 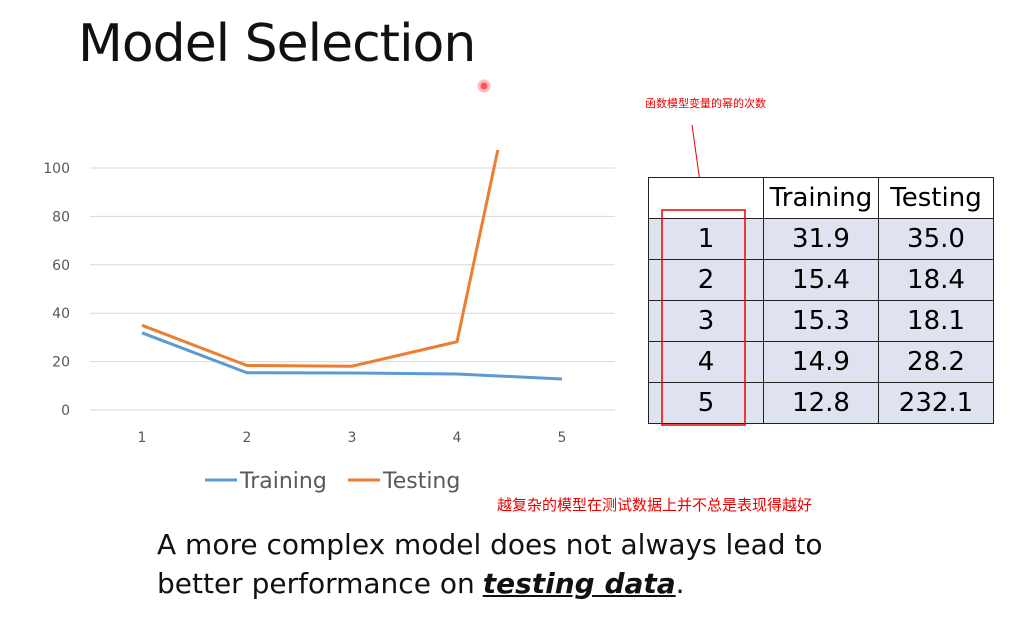 I want to click on row: 4 14.9 28.2, so click(x=821, y=362).